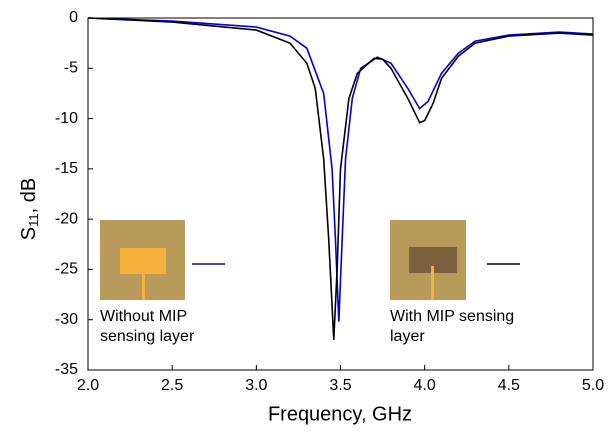 Image resolution: width=613 pixels, height=435 pixels. Describe the element at coordinates (256, 385) in the screenshot. I see `x-tick-label: 3.0` at that location.